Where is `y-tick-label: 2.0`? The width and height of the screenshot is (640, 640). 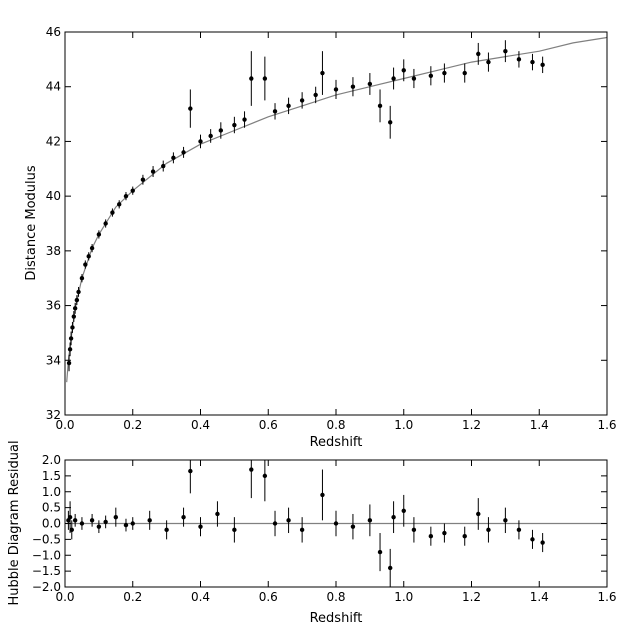 y-tick-label: 2.0 is located at coordinates (51, 460).